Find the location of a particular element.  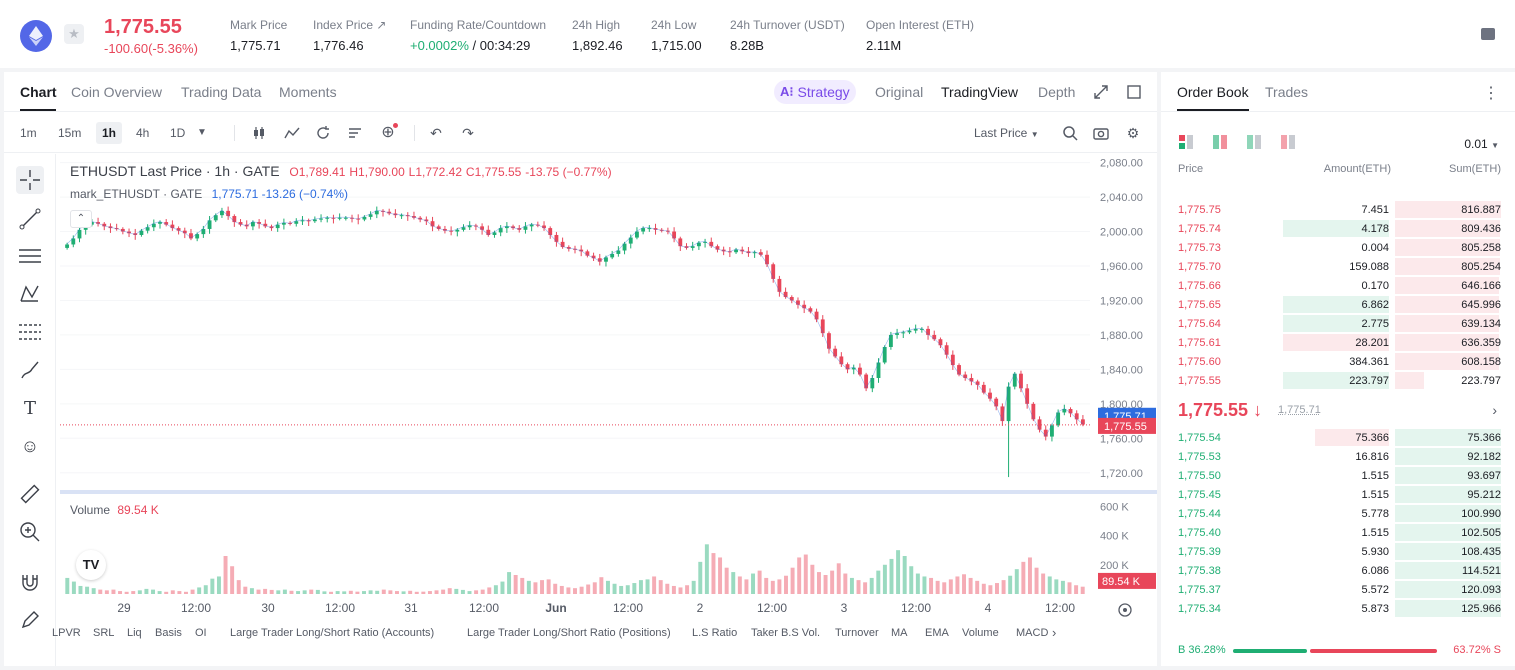

ruler-tool-icon is located at coordinates (30, 494).